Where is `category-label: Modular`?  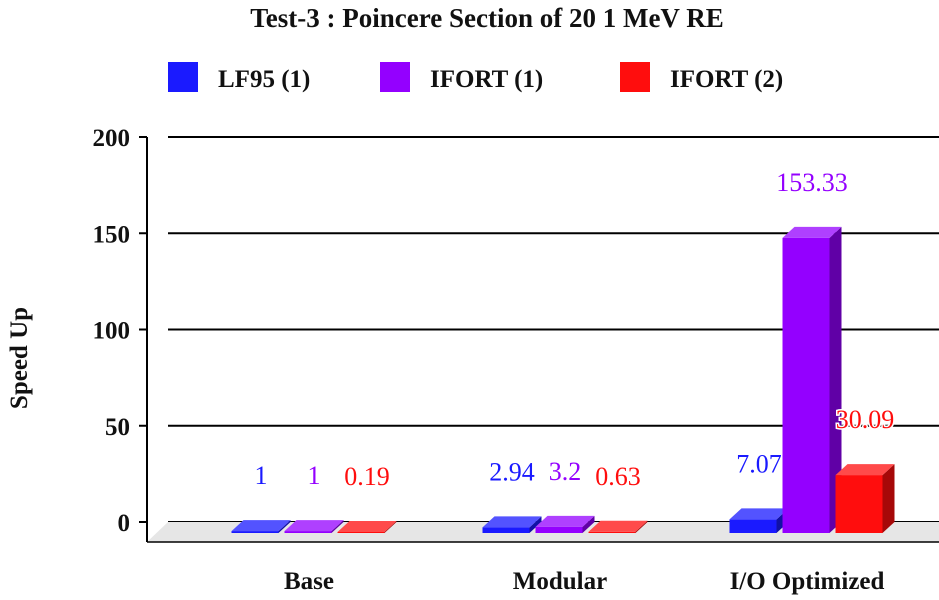
category-label: Modular is located at coordinates (560, 581).